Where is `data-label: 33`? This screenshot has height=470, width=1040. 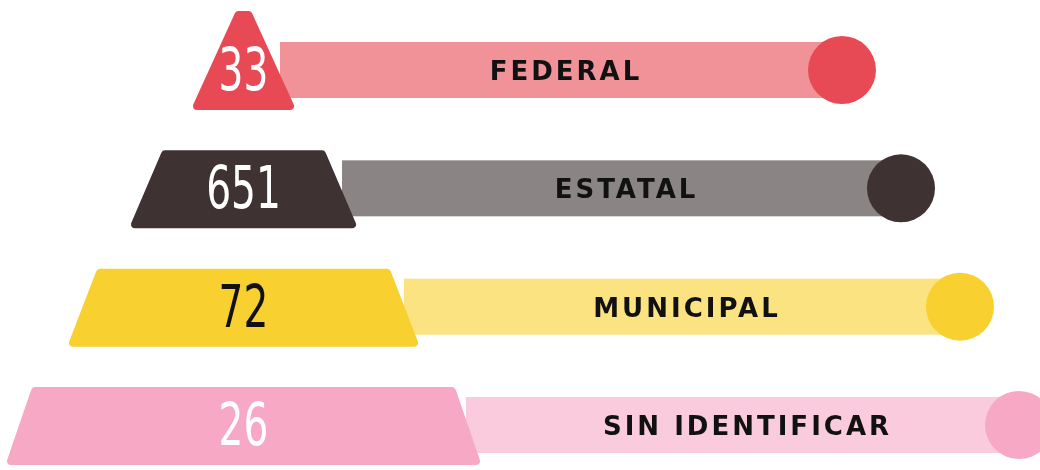
data-label: 33 is located at coordinates (243, 69).